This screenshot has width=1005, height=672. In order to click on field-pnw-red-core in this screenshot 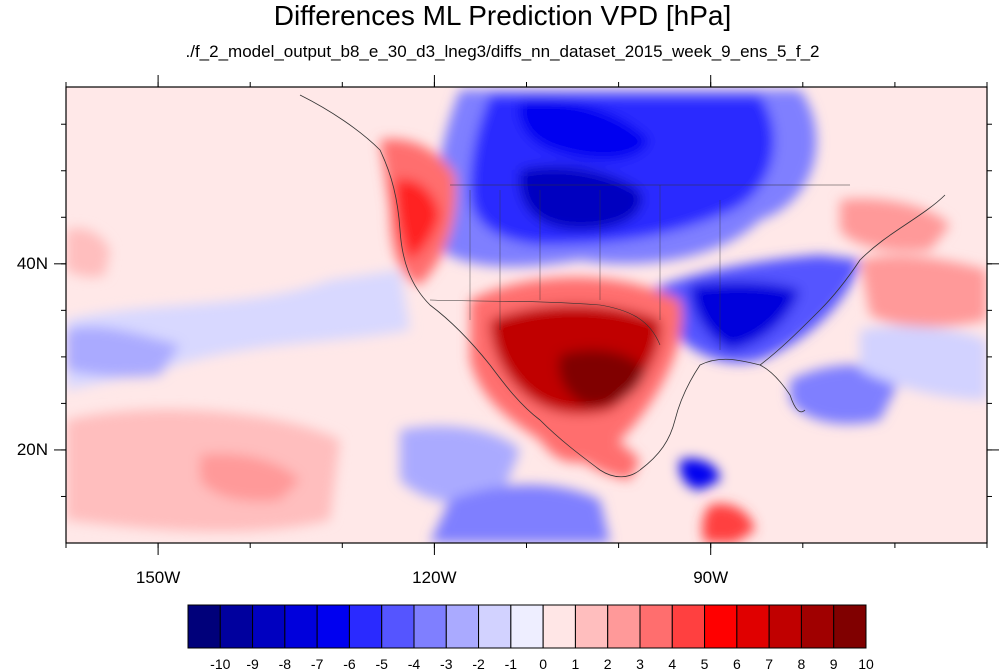, I will do `click(417, 219)`.